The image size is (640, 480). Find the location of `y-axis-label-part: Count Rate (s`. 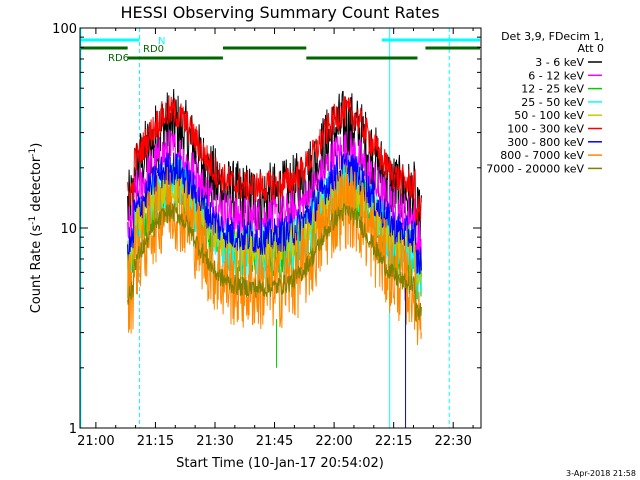

y-axis-label-part: Count Rate (s is located at coordinates (36, 269).